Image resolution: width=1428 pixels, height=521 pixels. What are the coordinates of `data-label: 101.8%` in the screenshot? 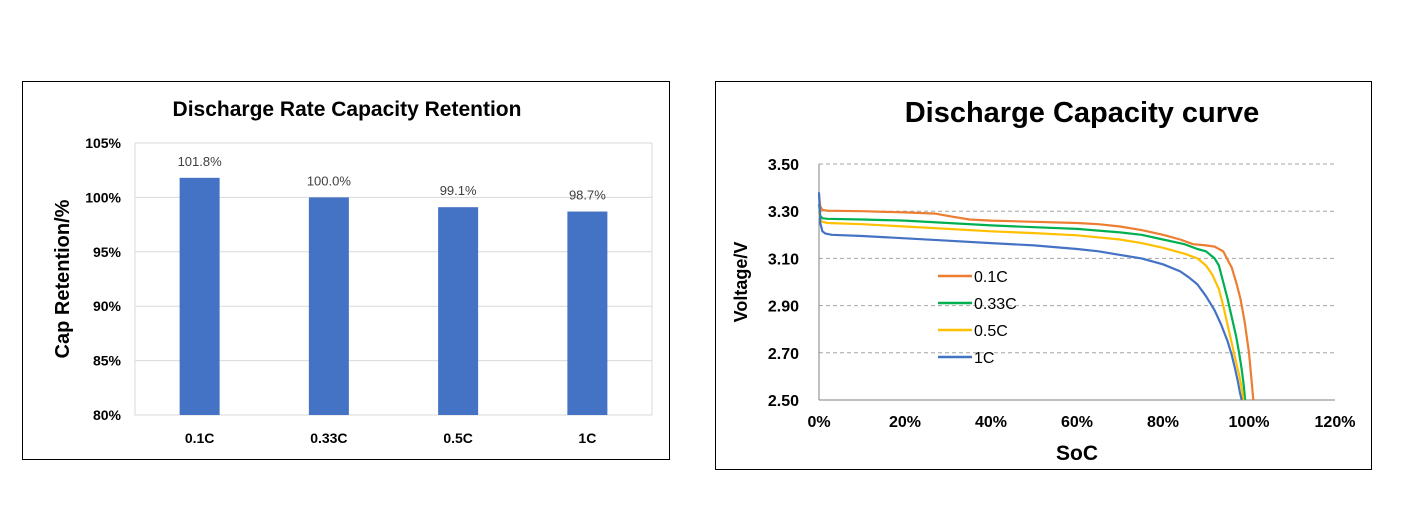 It's located at (200, 161).